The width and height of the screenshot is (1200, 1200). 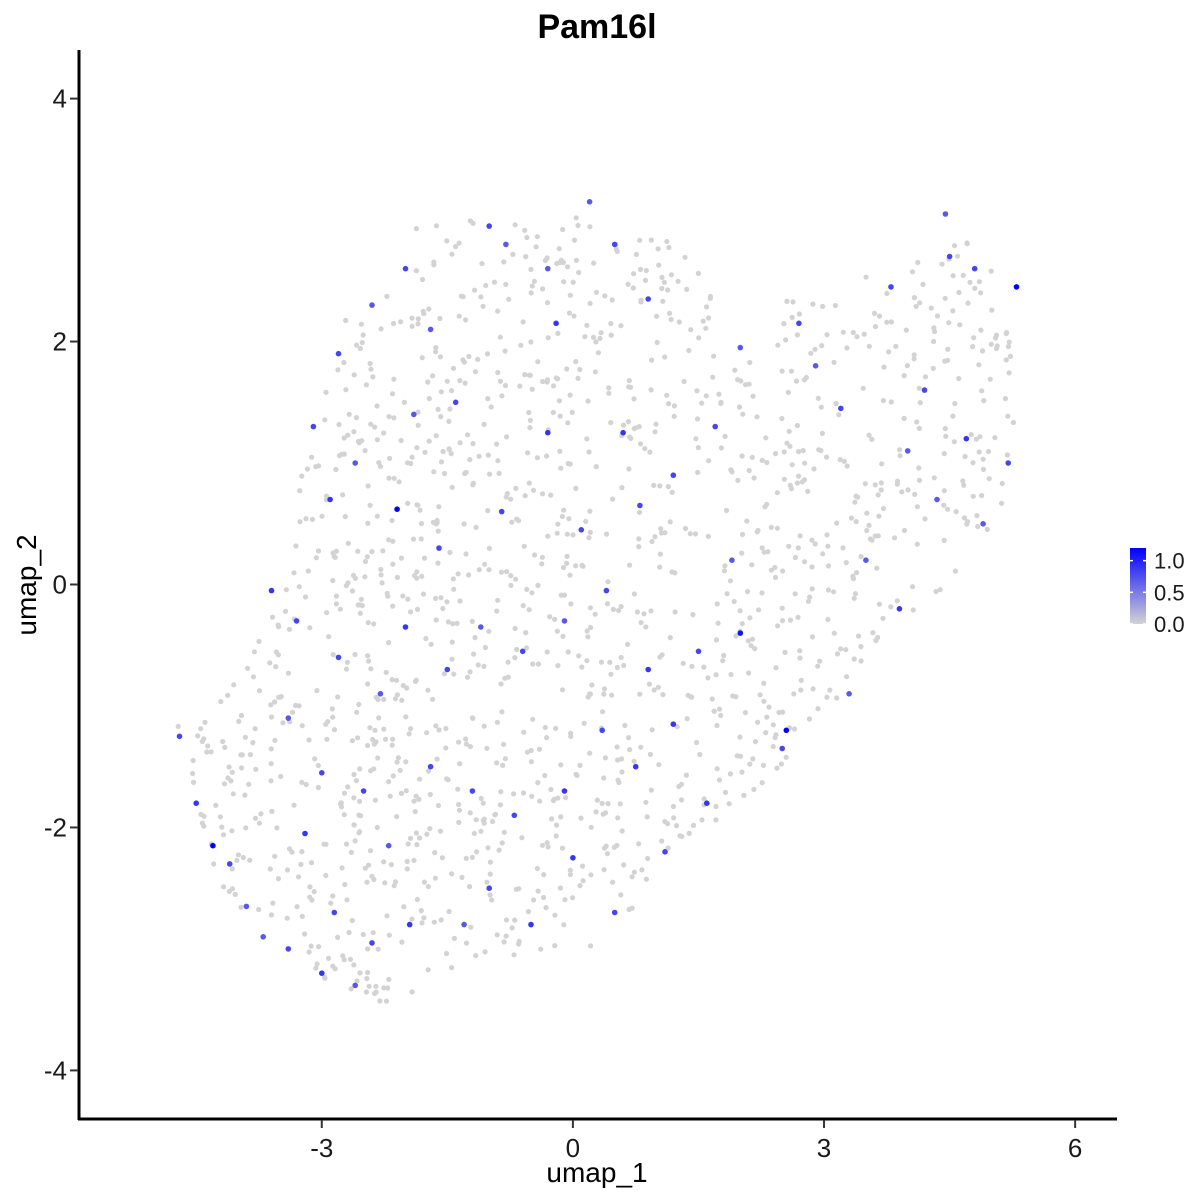 What do you see at coordinates (26, 584) in the screenshot?
I see `y-axis-label: umap_2` at bounding box center [26, 584].